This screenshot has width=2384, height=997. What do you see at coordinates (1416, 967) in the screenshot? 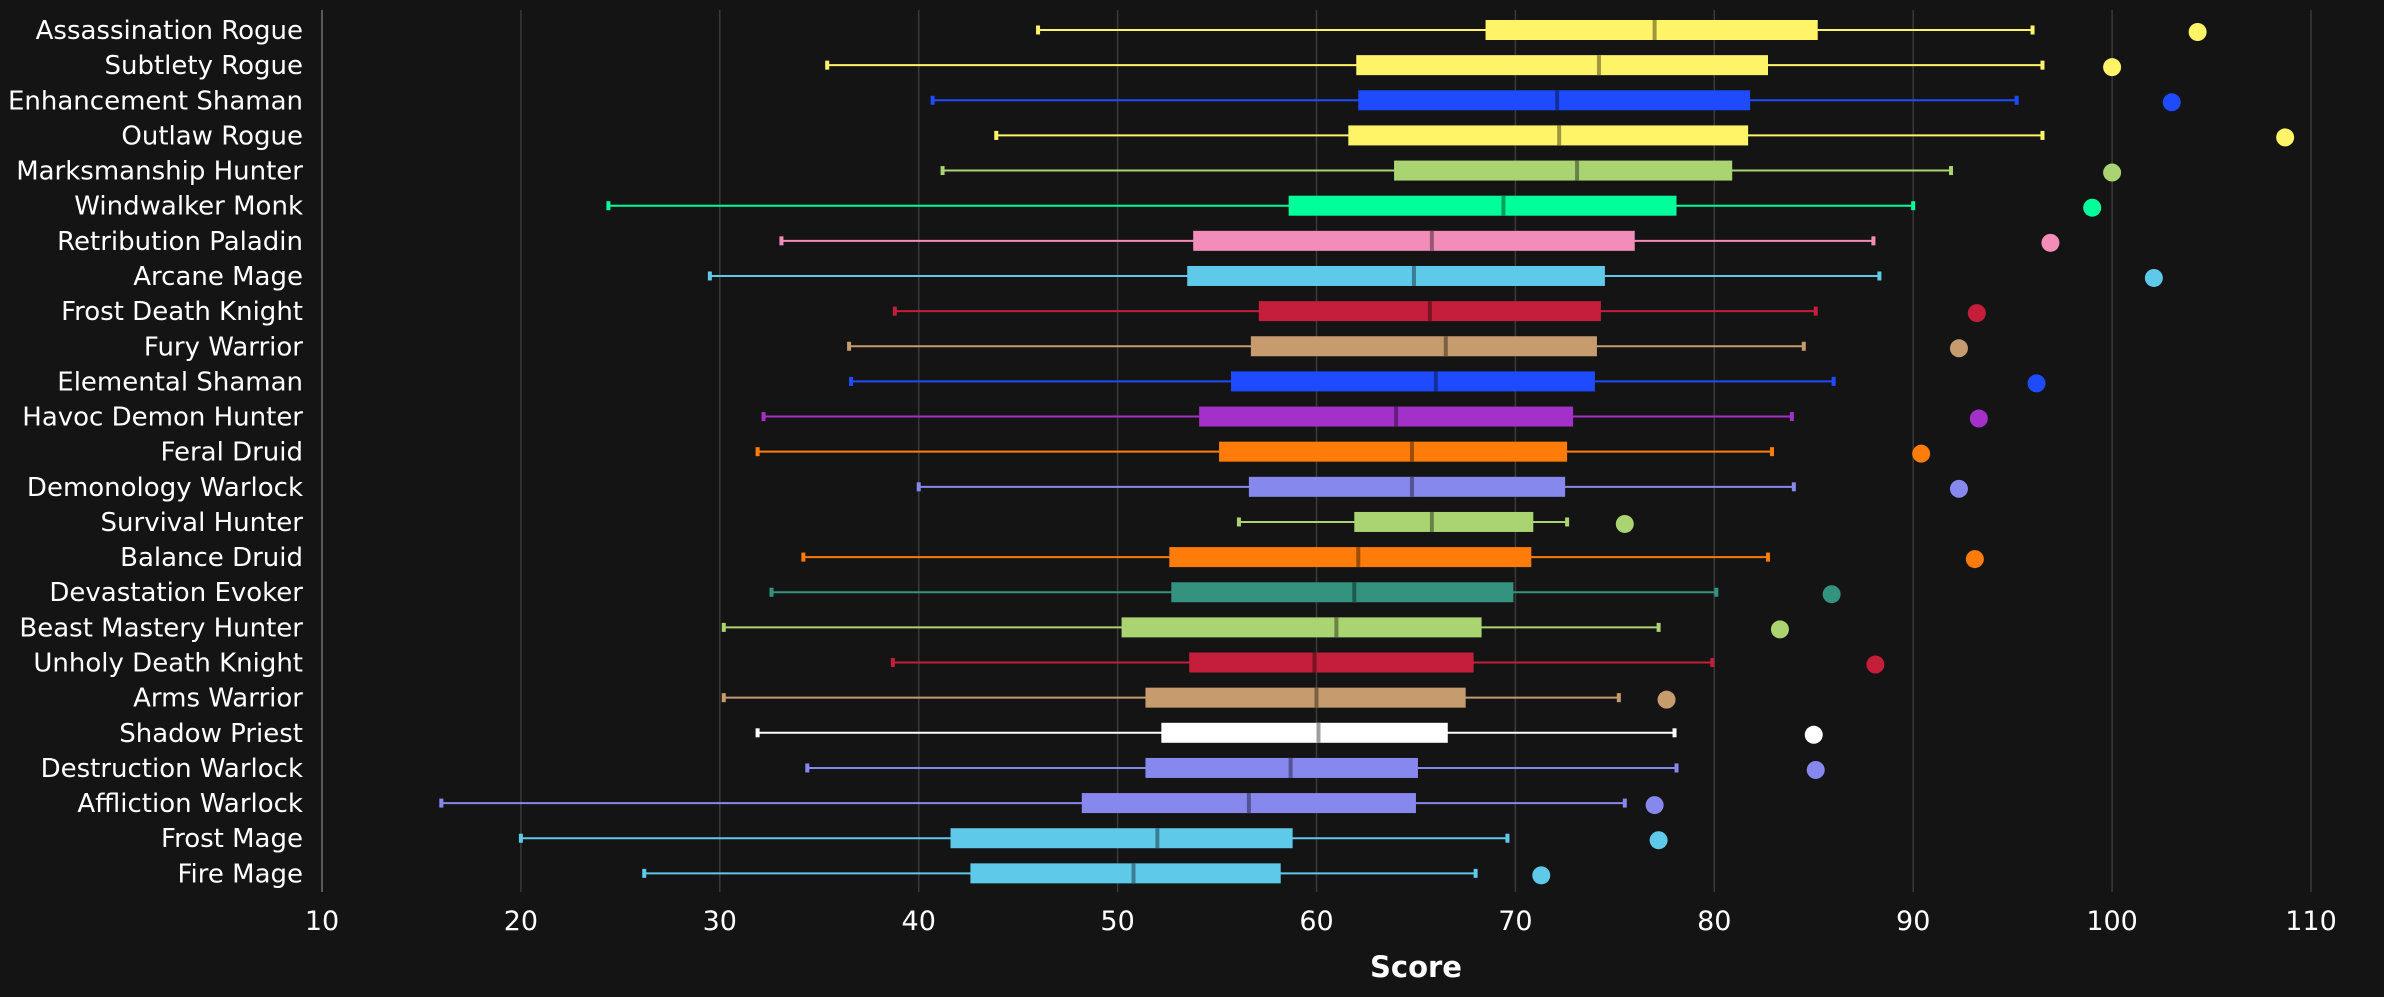
I see `x-axis-title: Score` at bounding box center [1416, 967].